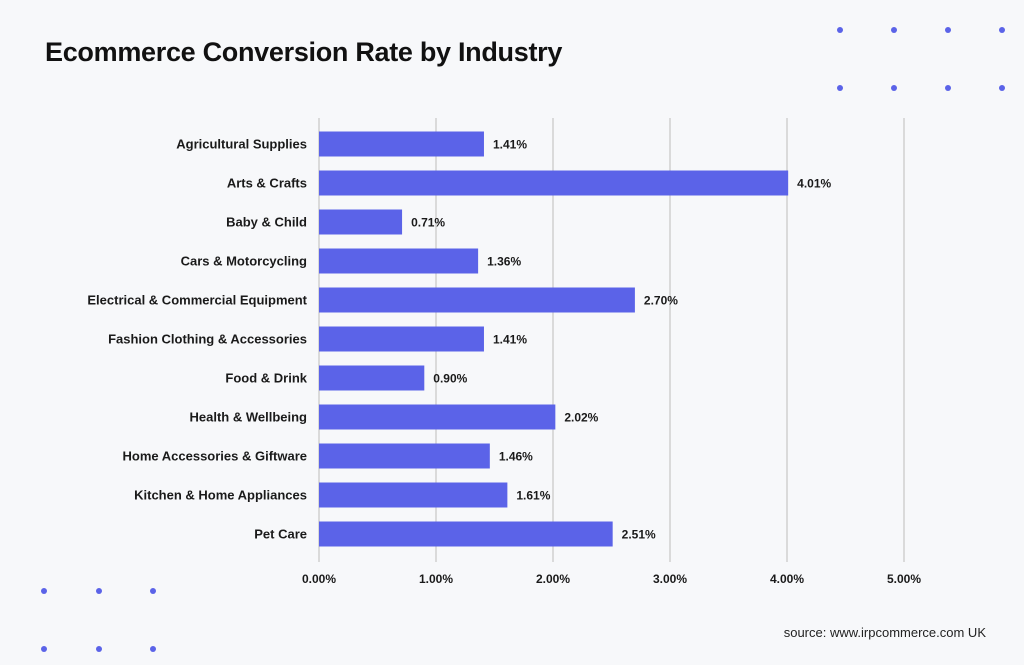 This screenshot has width=1024, height=665. I want to click on x-tick-label: 5.00%, so click(904, 579).